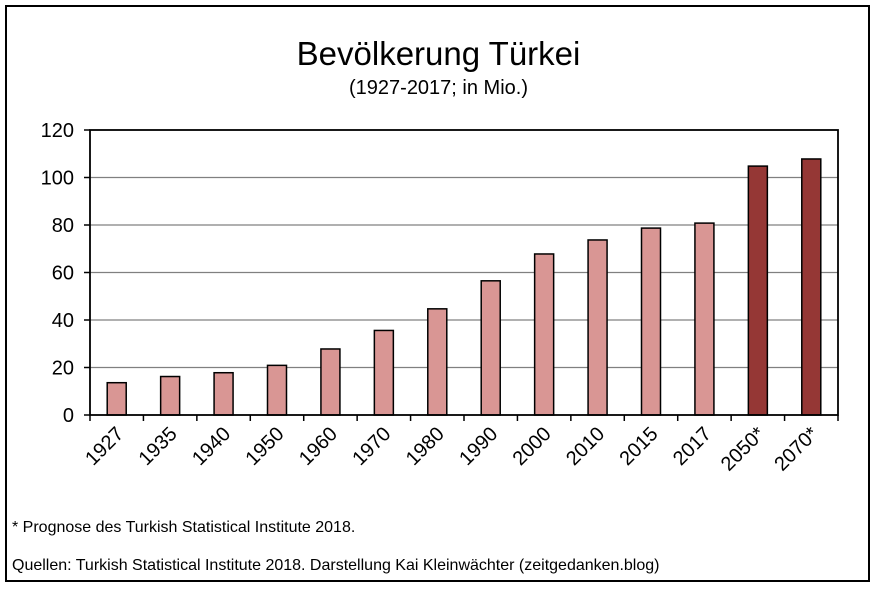 The height and width of the screenshot is (592, 877). Describe the element at coordinates (211, 446) in the screenshot. I see `x-tick-label: 1940` at that location.